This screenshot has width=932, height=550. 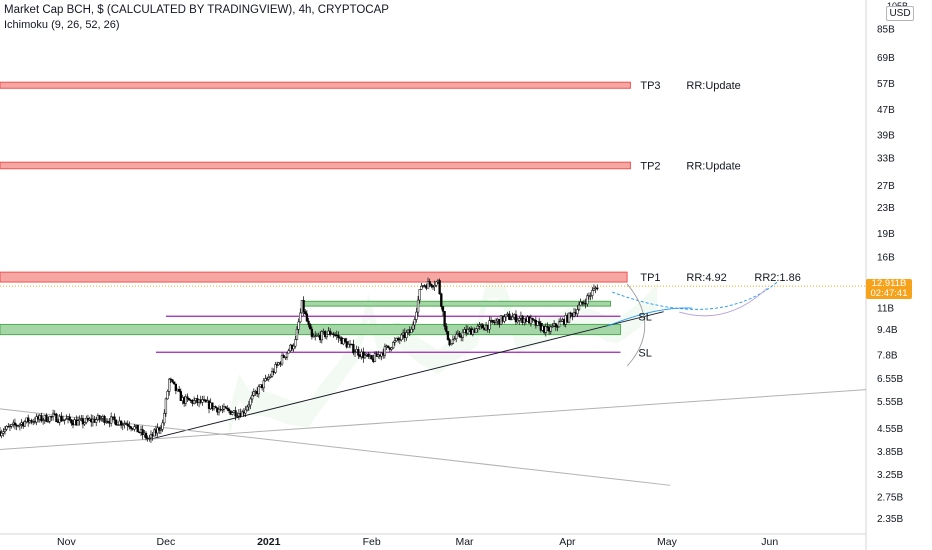 I want to click on time-axis: Nov Dec 2021 Feb Mar Apr May Jun, so click(x=417, y=542).